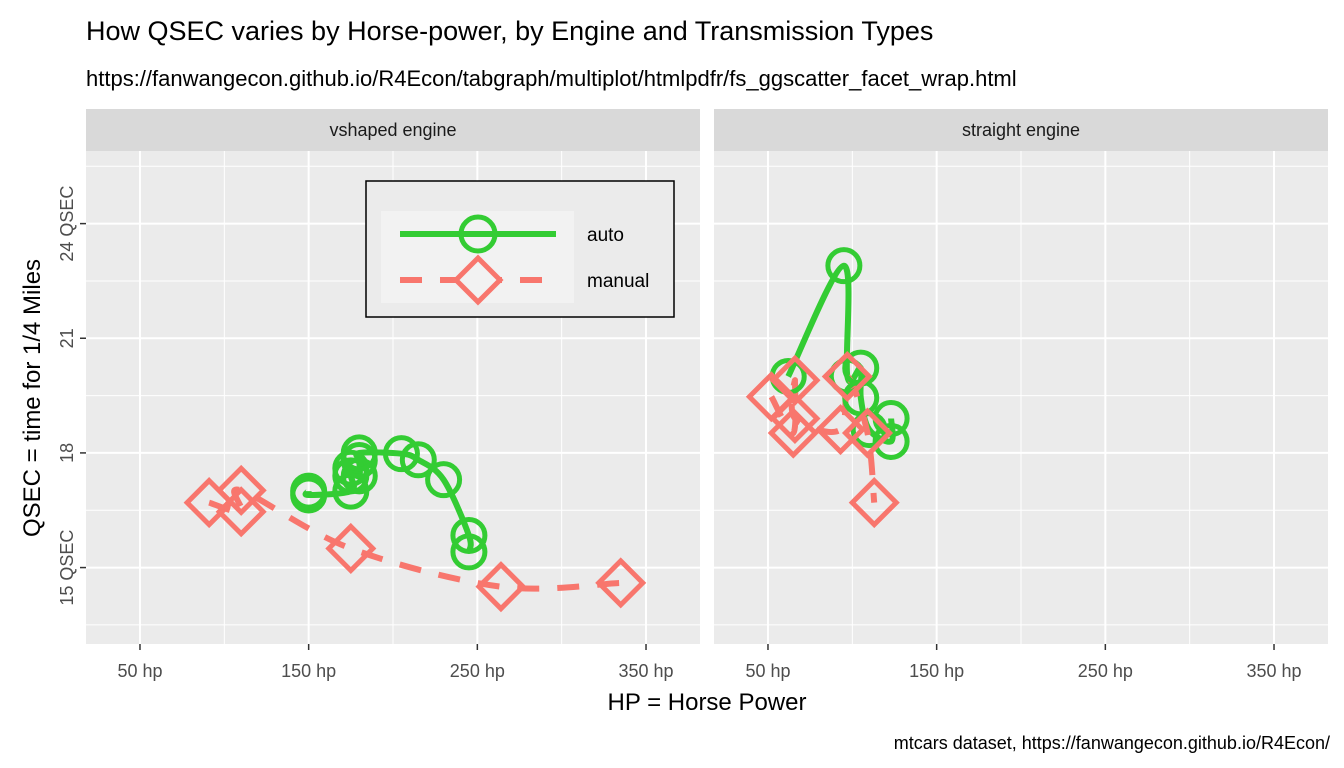  What do you see at coordinates (478, 280) in the screenshot?
I see `legend-diamond-icon` at bounding box center [478, 280].